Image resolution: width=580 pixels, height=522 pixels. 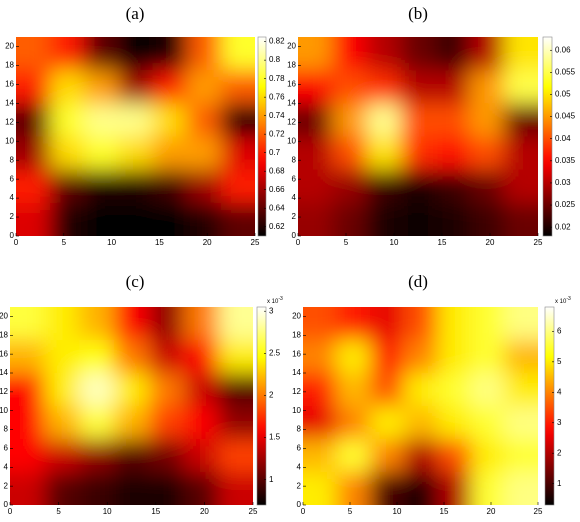 What do you see at coordinates (271, 395) in the screenshot?
I see `colorbar-tick-label: 2` at bounding box center [271, 395].